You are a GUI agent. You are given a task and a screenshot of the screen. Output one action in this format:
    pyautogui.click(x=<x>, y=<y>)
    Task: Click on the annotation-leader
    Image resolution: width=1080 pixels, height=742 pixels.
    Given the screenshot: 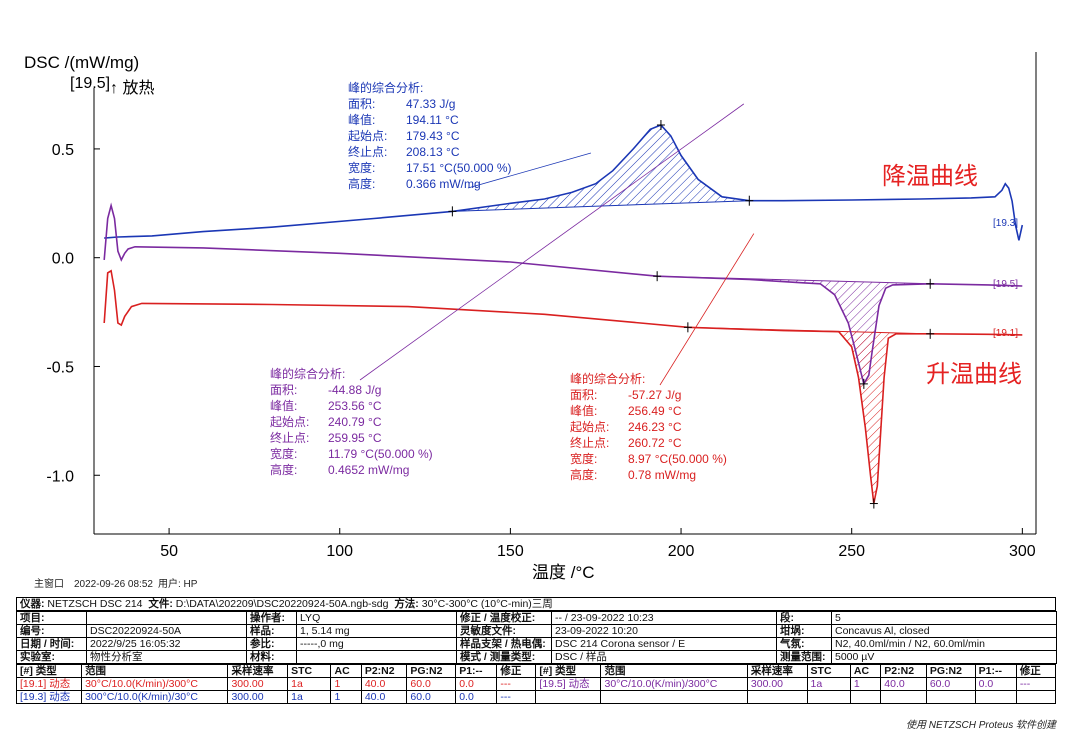 What is the action you would take?
    pyautogui.click(x=707, y=309)
    